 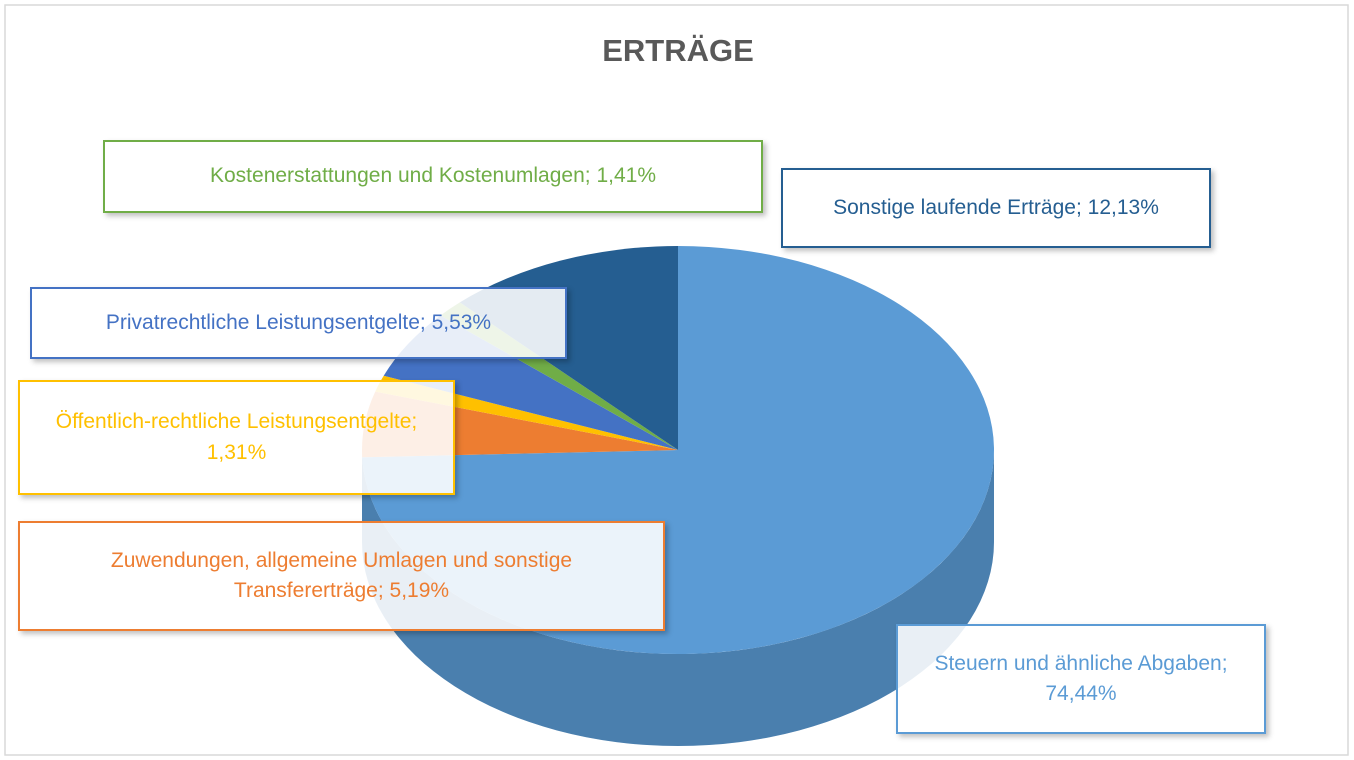 What do you see at coordinates (419, 590) in the screenshot?
I see `value-label: 5,19%` at bounding box center [419, 590].